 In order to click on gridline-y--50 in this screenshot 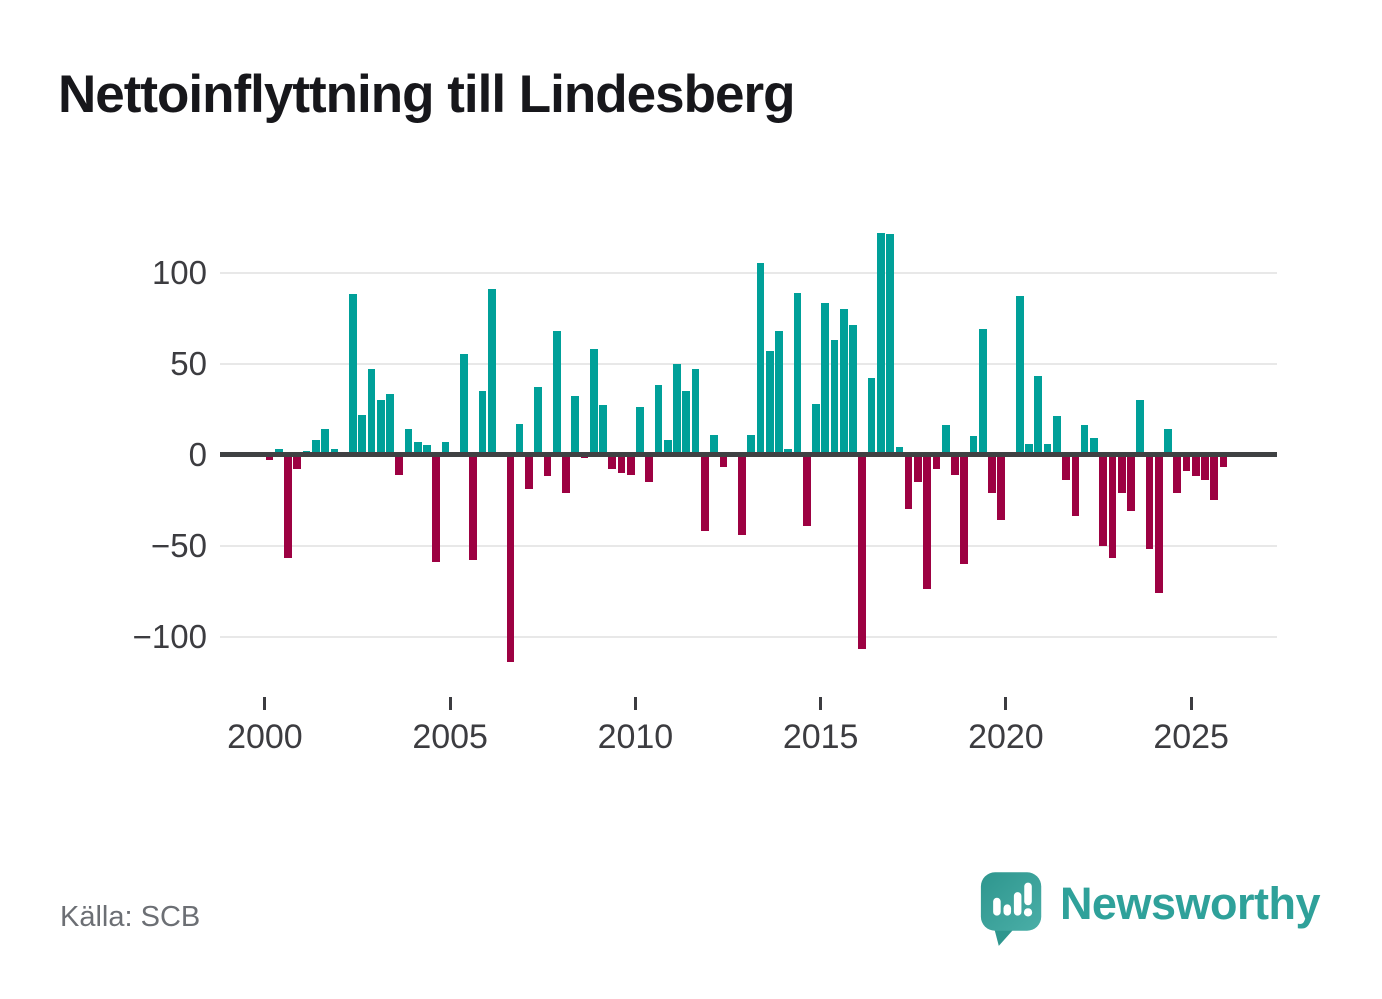, I will do `click(748, 545)`.